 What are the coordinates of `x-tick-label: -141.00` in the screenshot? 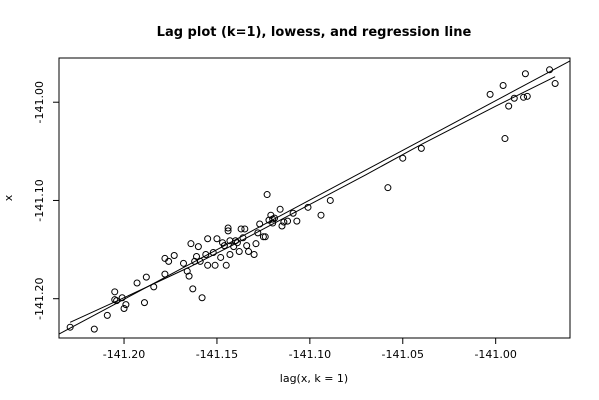 It's located at (495, 354).